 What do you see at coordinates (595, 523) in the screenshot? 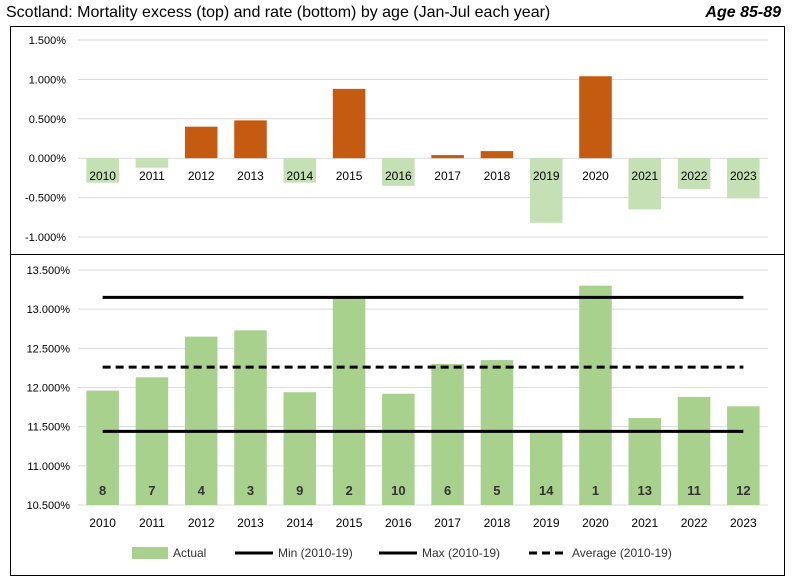
I see `bottom-x-tick-label: 2020` at bounding box center [595, 523].